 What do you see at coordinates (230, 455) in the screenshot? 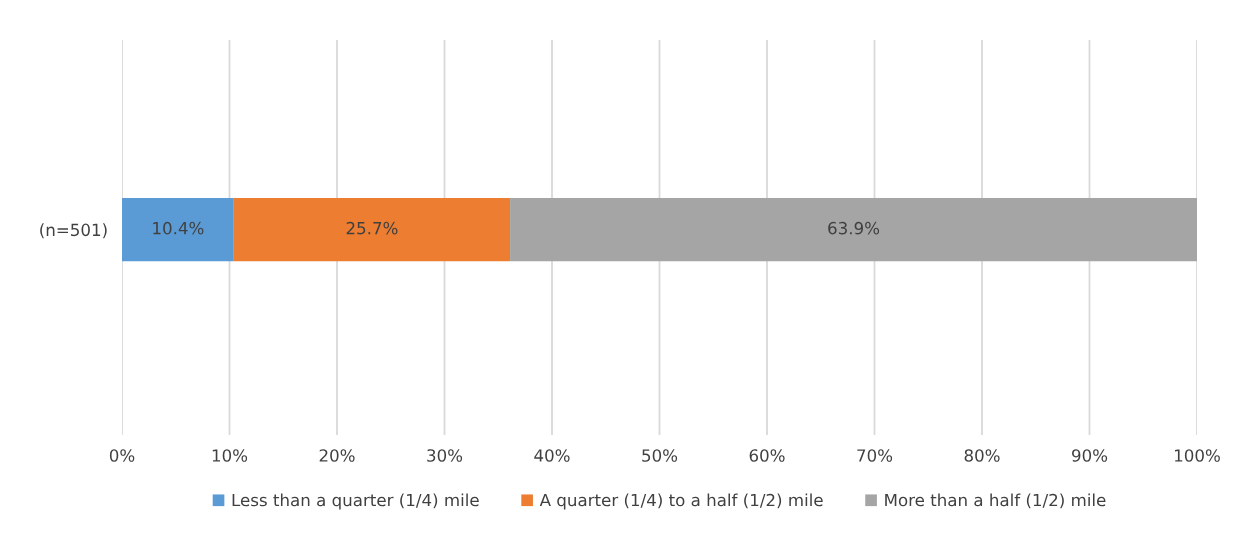
I see `x-tick-label: 10%` at bounding box center [230, 455].